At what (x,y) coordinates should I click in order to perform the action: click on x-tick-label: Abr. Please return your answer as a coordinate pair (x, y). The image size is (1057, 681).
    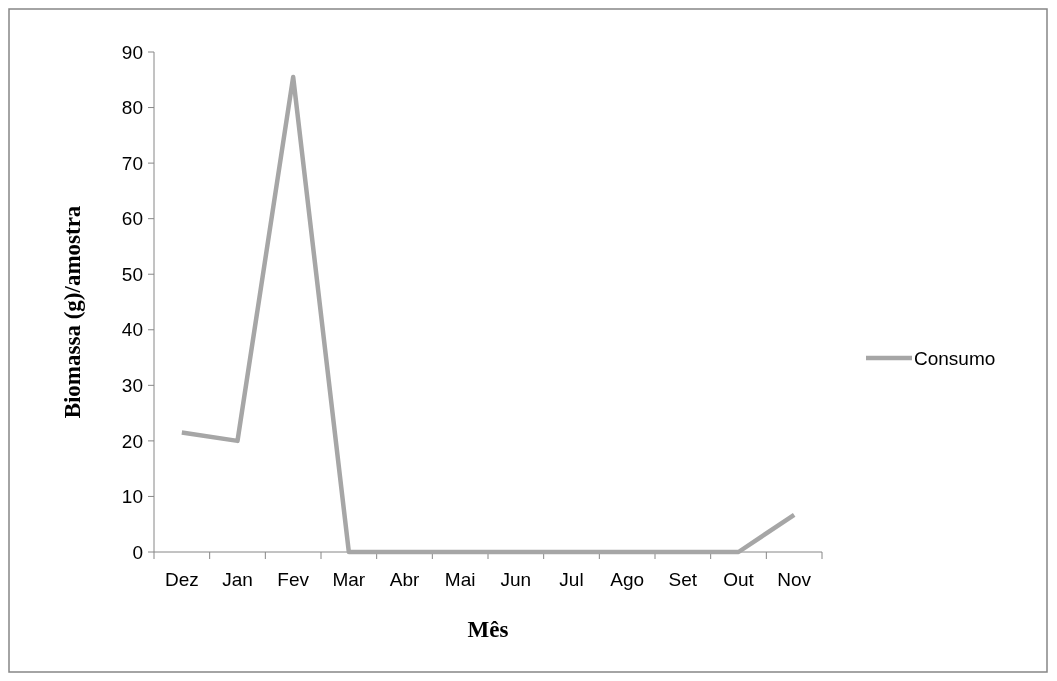
    Looking at the image, I should click on (404, 579).